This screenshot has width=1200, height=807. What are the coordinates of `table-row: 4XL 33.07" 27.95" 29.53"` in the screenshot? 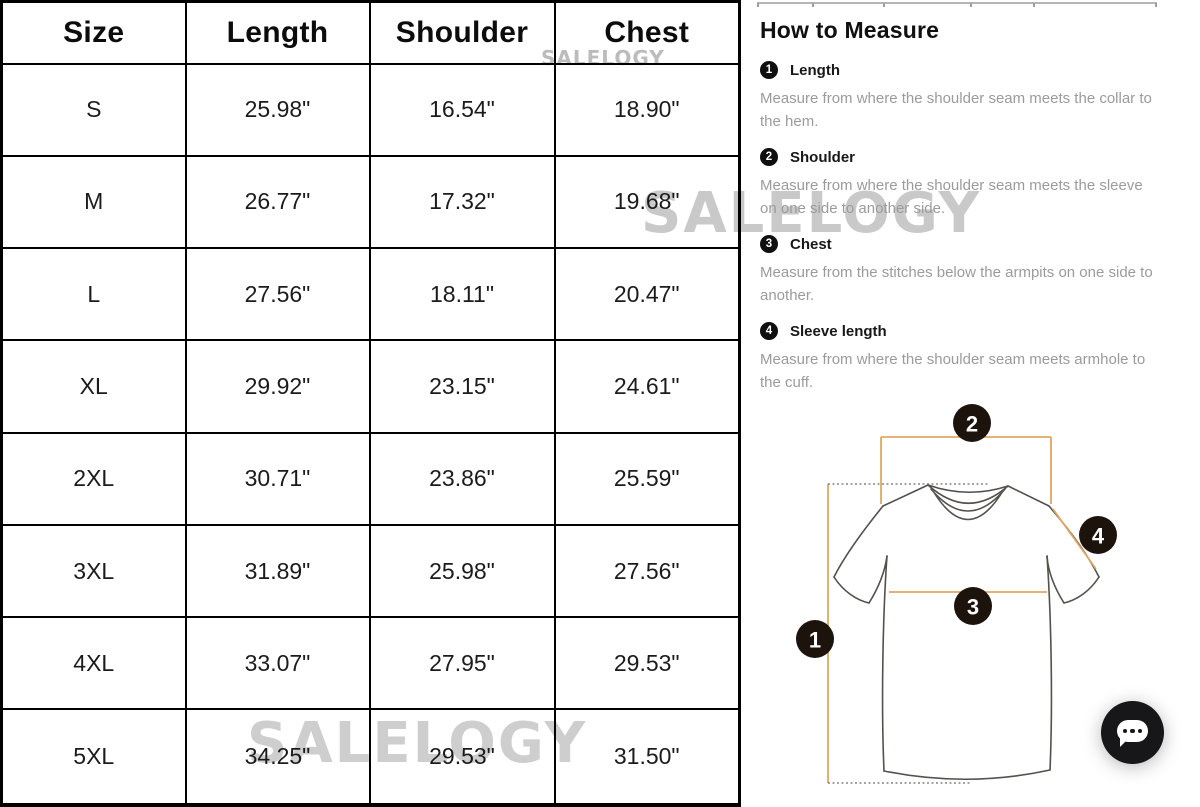 It's located at (370, 663).